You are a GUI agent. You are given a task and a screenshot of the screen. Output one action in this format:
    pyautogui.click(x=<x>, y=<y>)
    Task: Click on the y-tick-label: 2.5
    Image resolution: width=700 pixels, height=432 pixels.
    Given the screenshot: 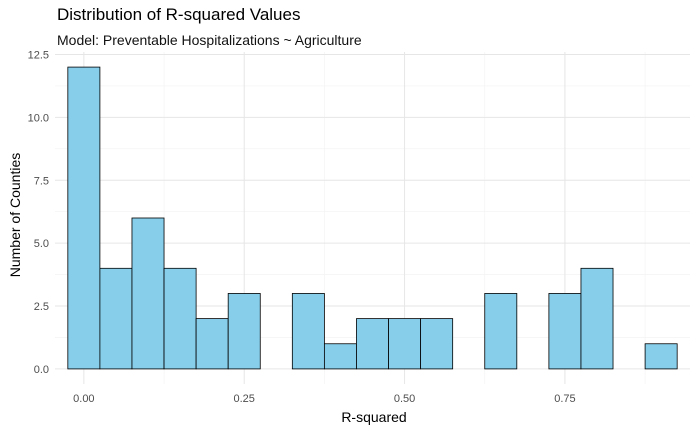 What is the action you would take?
    pyautogui.click(x=41, y=307)
    